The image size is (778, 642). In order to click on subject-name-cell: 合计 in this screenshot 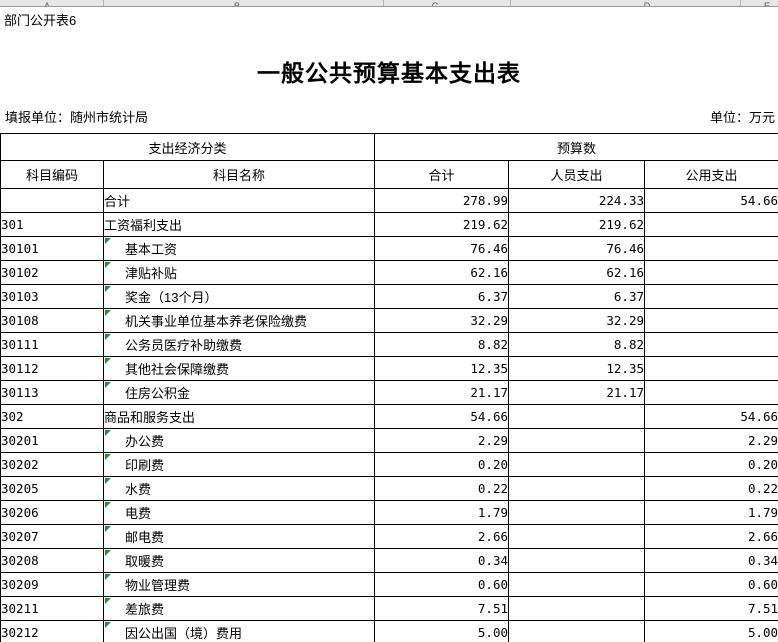, I will do `click(239, 200)`.